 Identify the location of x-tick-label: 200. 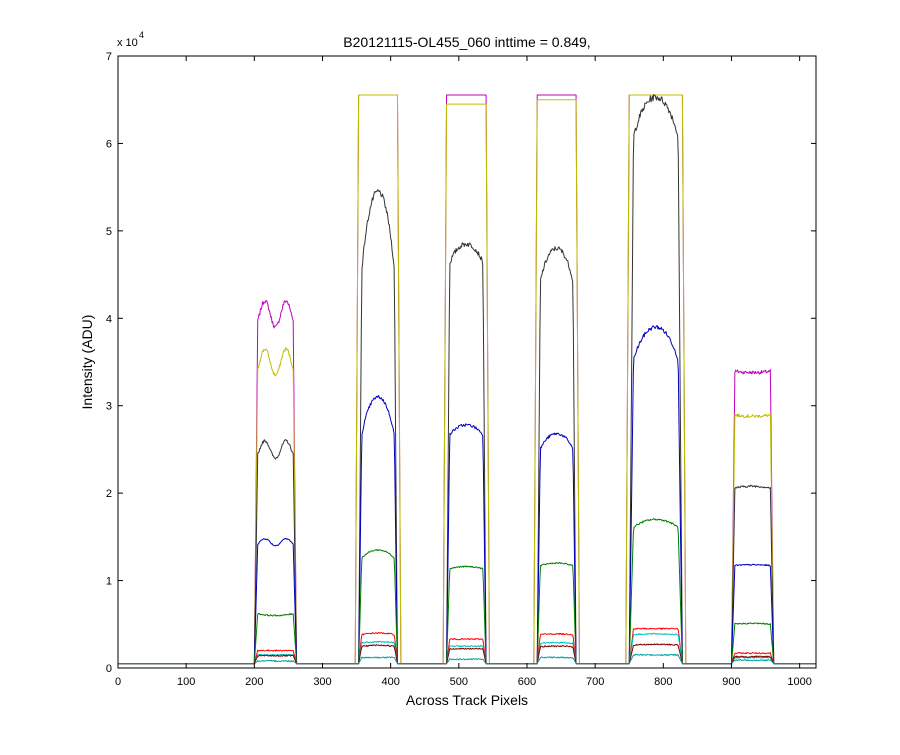
(254, 682).